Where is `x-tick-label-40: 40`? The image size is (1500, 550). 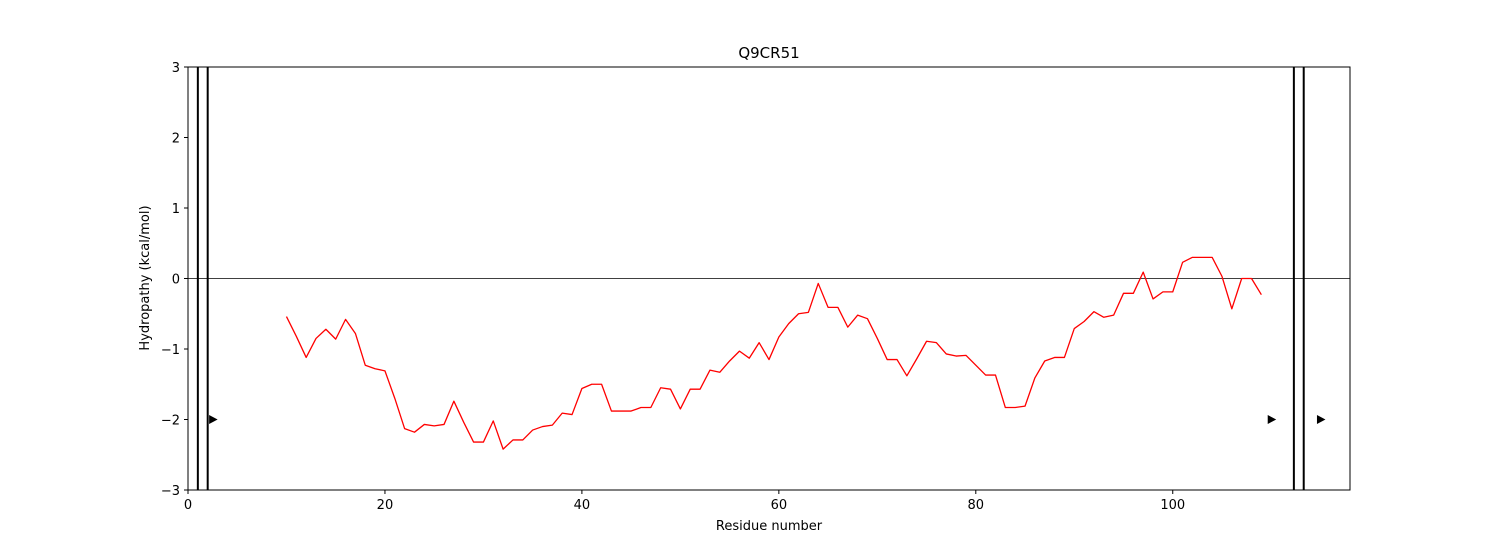 x-tick-label-40: 40 is located at coordinates (582, 505).